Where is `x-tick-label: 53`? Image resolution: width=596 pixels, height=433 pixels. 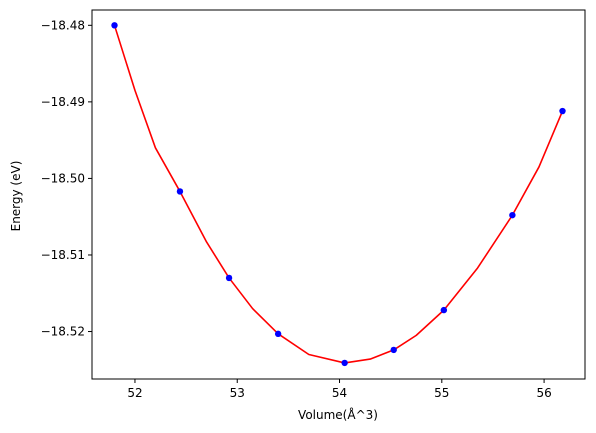 x-tick-label: 53 is located at coordinates (237, 393).